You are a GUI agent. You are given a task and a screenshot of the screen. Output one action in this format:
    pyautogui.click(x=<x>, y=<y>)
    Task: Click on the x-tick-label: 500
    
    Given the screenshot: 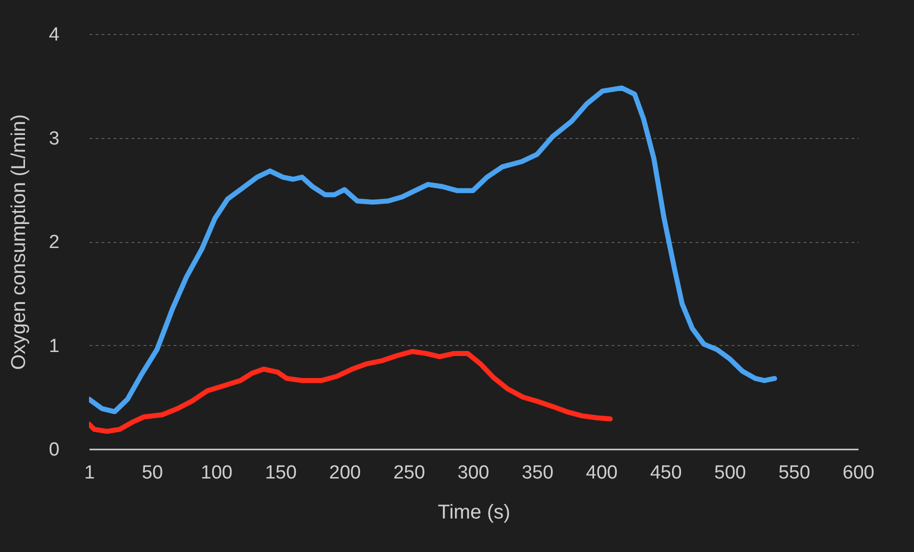 What is the action you would take?
    pyautogui.click(x=730, y=473)
    